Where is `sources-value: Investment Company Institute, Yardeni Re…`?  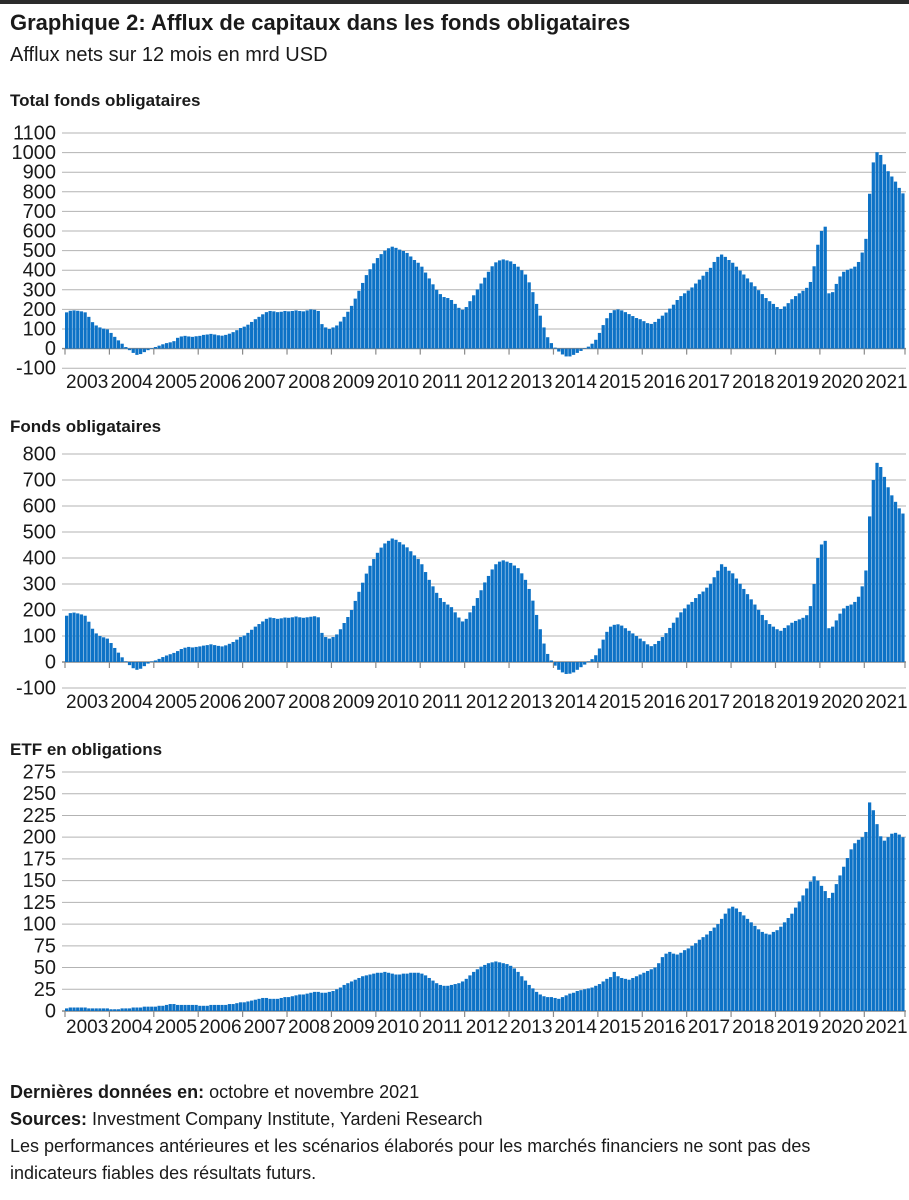 sources-value: Investment Company Institute, Yardeni Re… is located at coordinates (285, 1119).